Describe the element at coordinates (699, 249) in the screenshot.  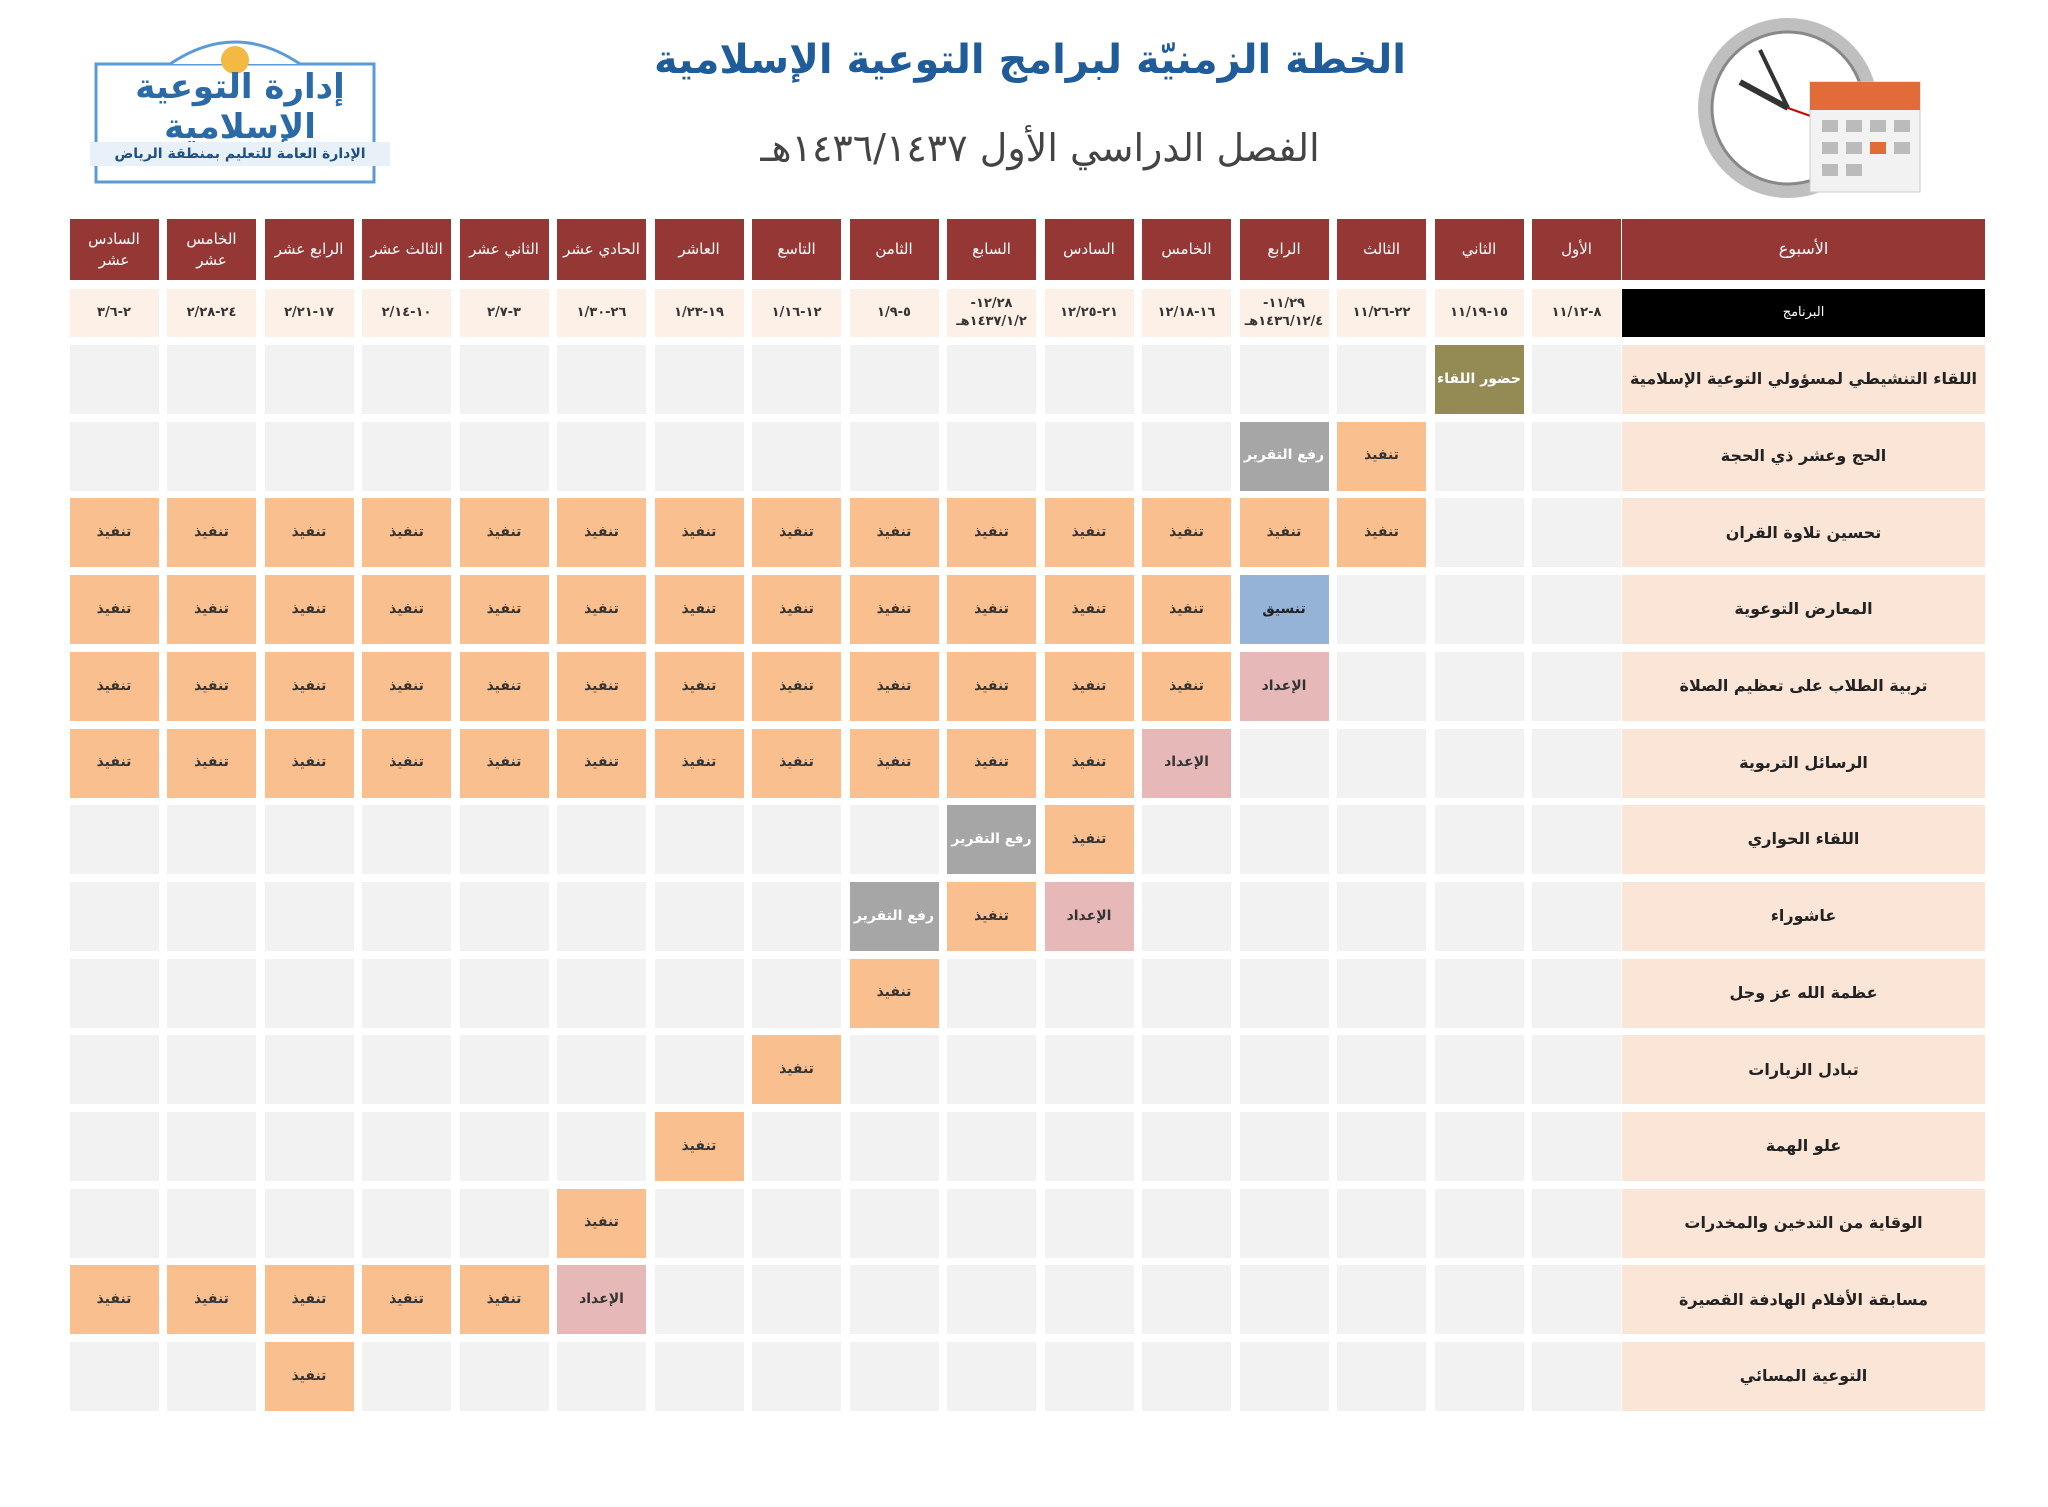
I see `week-name: العاشر` at that location.